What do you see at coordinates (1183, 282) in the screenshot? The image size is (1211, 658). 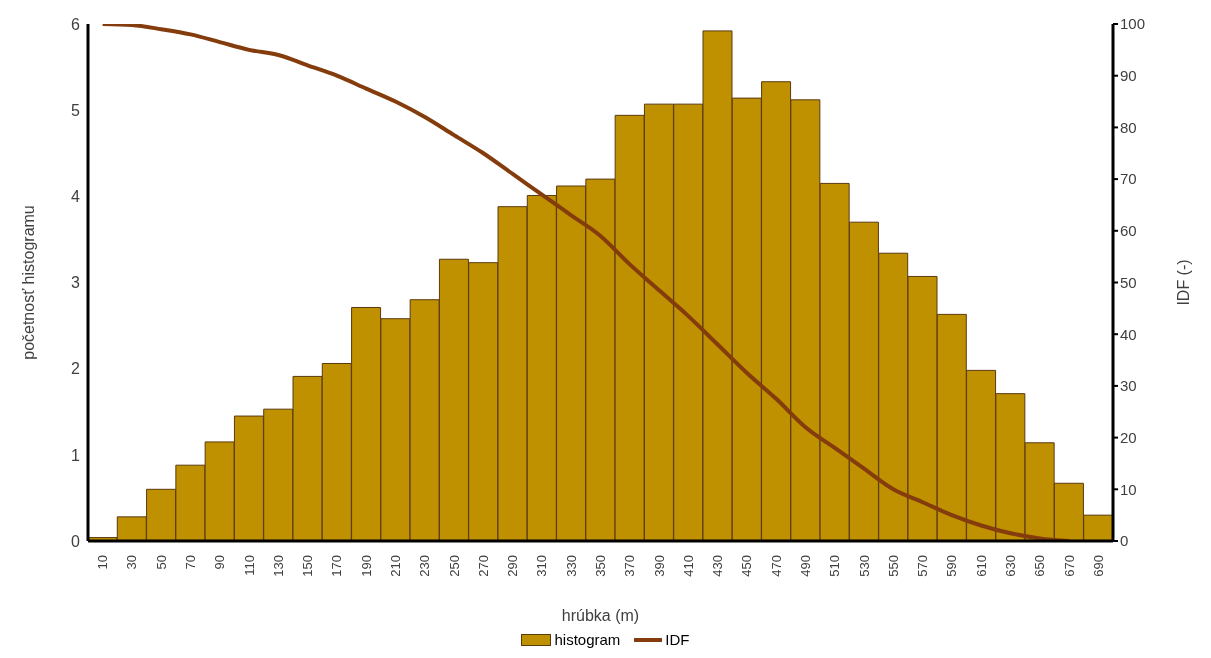 I see `y2-axis-title: IDF (-)` at bounding box center [1183, 282].